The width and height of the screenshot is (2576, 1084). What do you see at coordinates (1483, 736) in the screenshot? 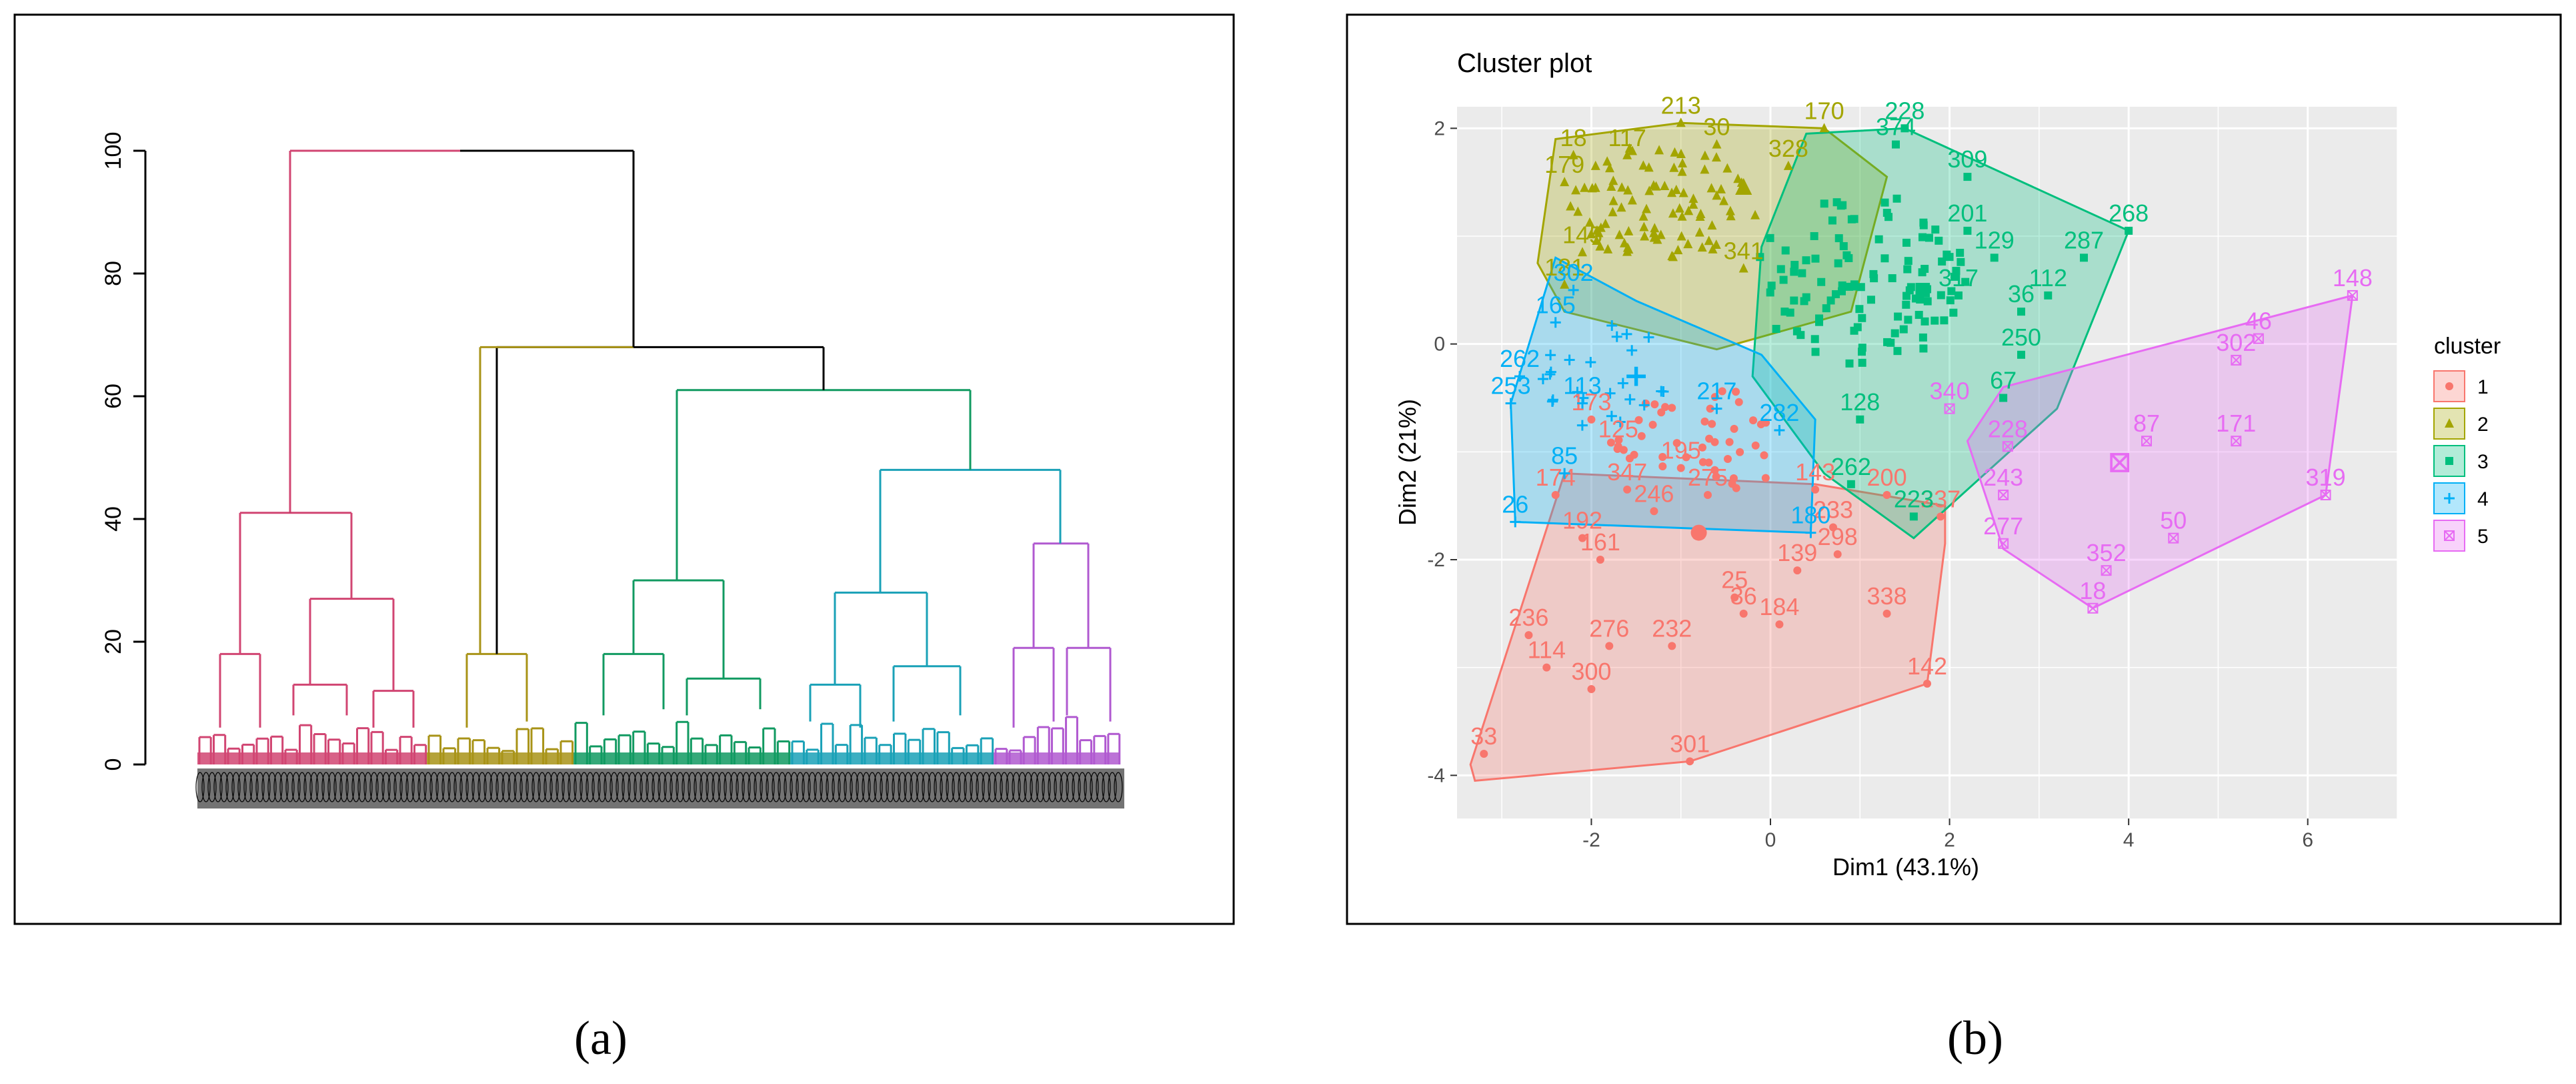
I see `point-label: 33` at bounding box center [1483, 736].